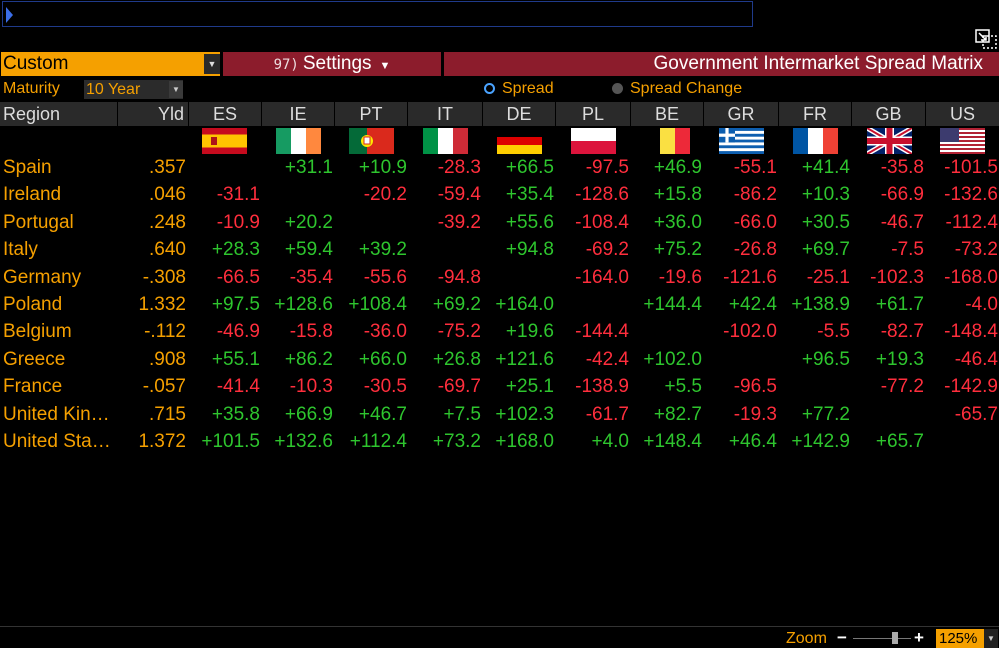 This screenshot has height=648, width=999. I want to click on column-header-fr: FR, so click(815, 114).